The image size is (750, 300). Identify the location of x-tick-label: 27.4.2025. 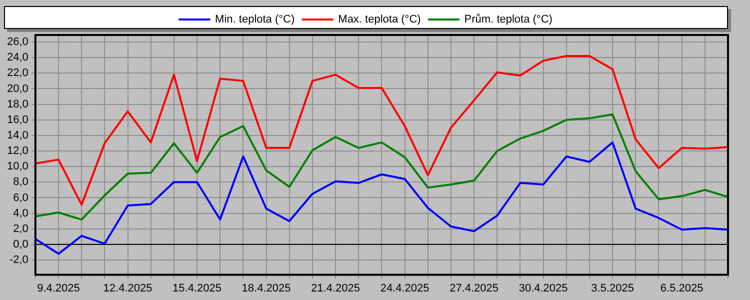
(474, 288).